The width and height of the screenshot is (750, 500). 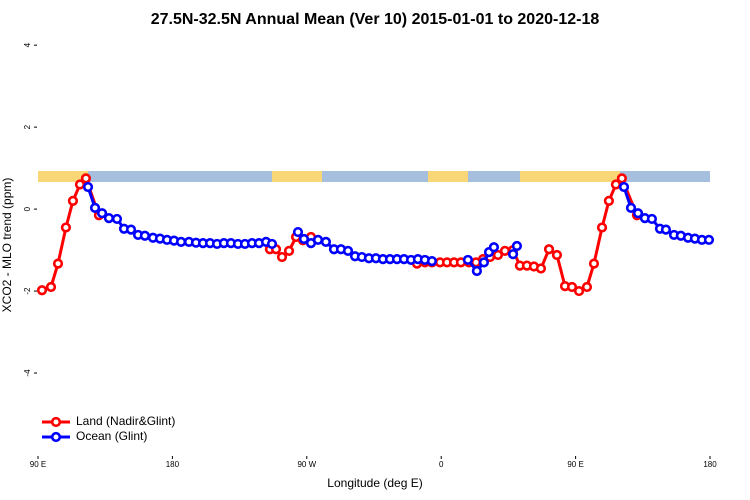 I want to click on y-axis-label: XCO2 - MLO trend (ppm), so click(x=7, y=245).